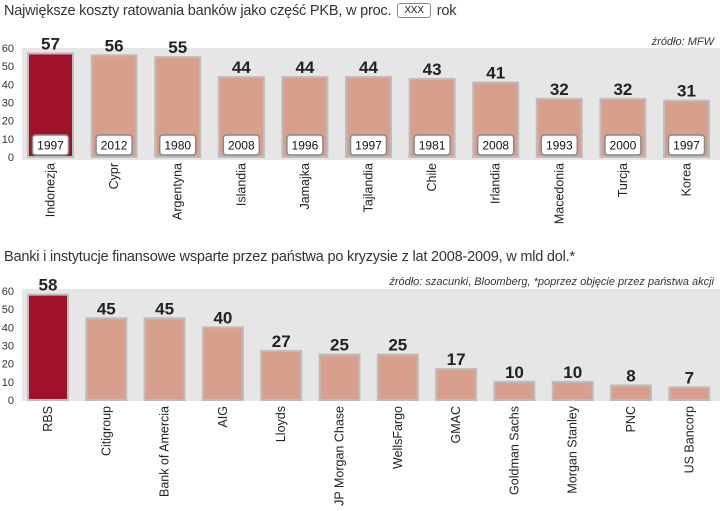  I want to click on chart2-ytick-label: 50, so click(8, 310).